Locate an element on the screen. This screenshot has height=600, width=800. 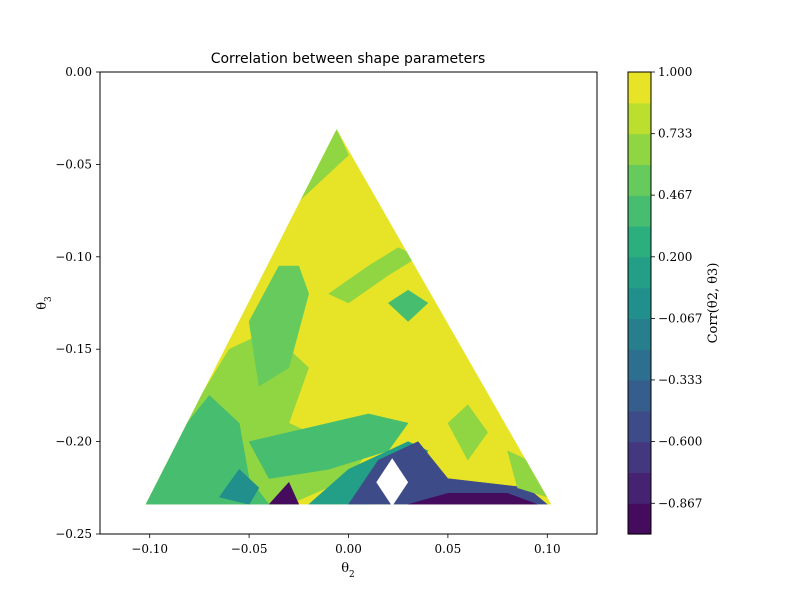
x-axis-ticks: −0.10 −0.05 0.00 0.05 0.10 is located at coordinates (346, 545).